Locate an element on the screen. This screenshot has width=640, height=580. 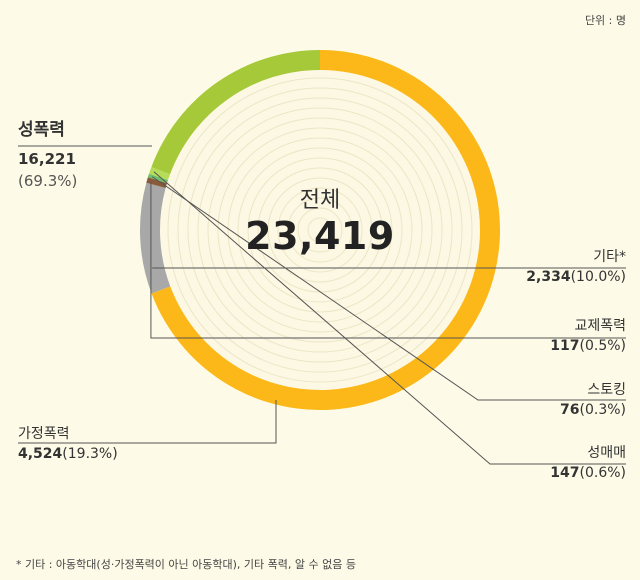
label-stalking-value: 76 is located at coordinates (570, 410).